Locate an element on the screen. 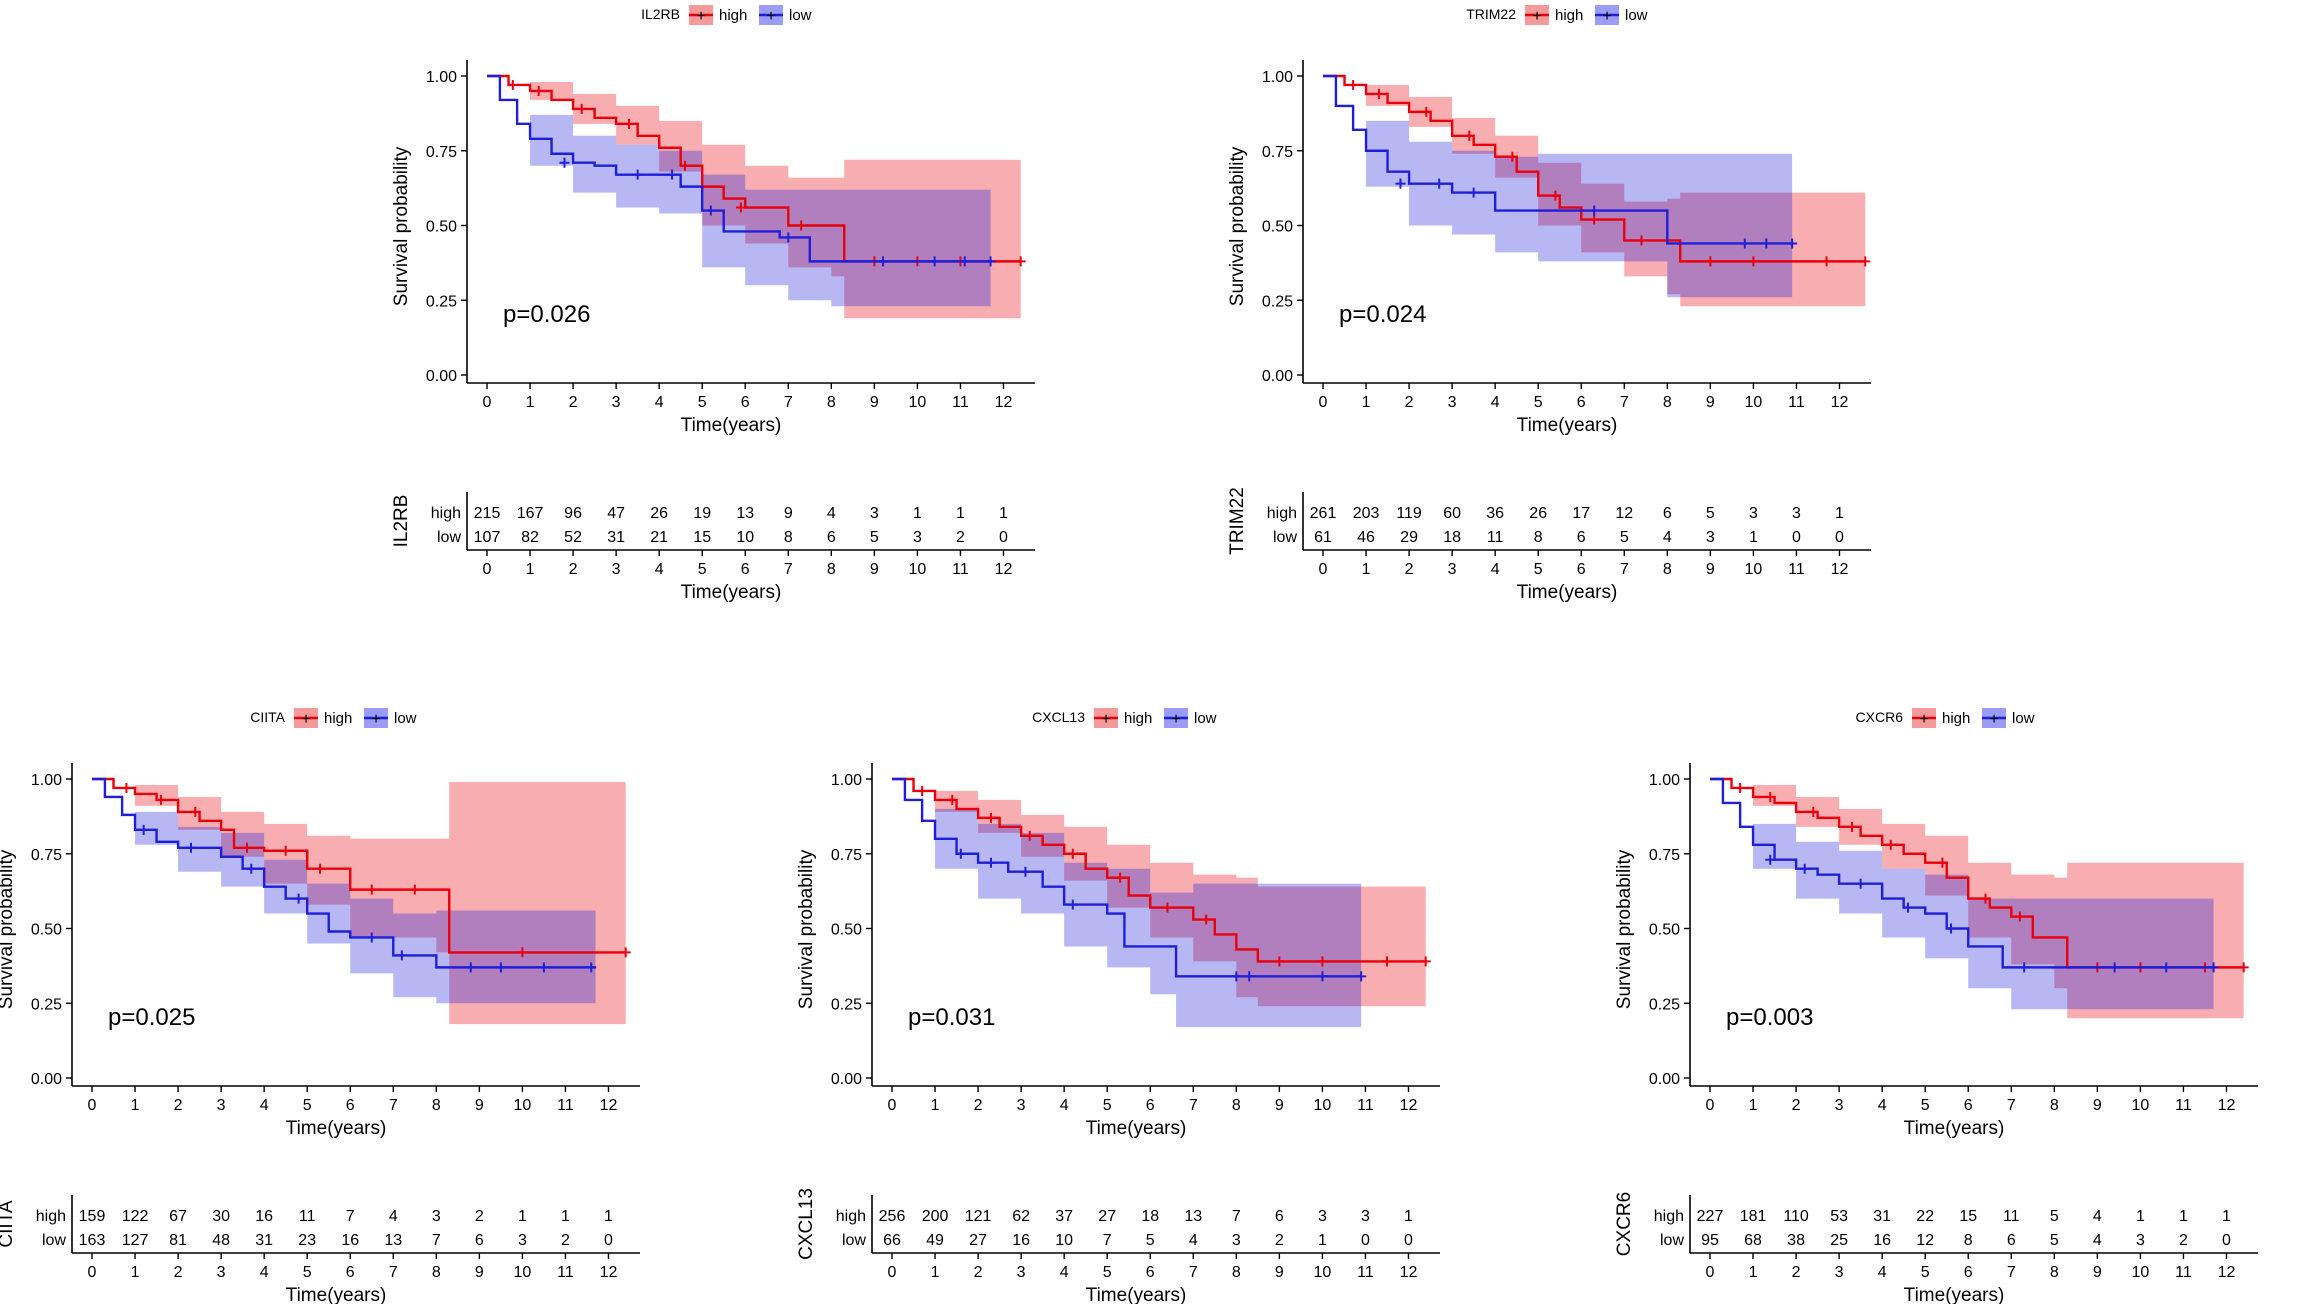 Image resolution: width=2303 pixels, height=1304 pixels. risk-count-low: 52 is located at coordinates (573, 537).